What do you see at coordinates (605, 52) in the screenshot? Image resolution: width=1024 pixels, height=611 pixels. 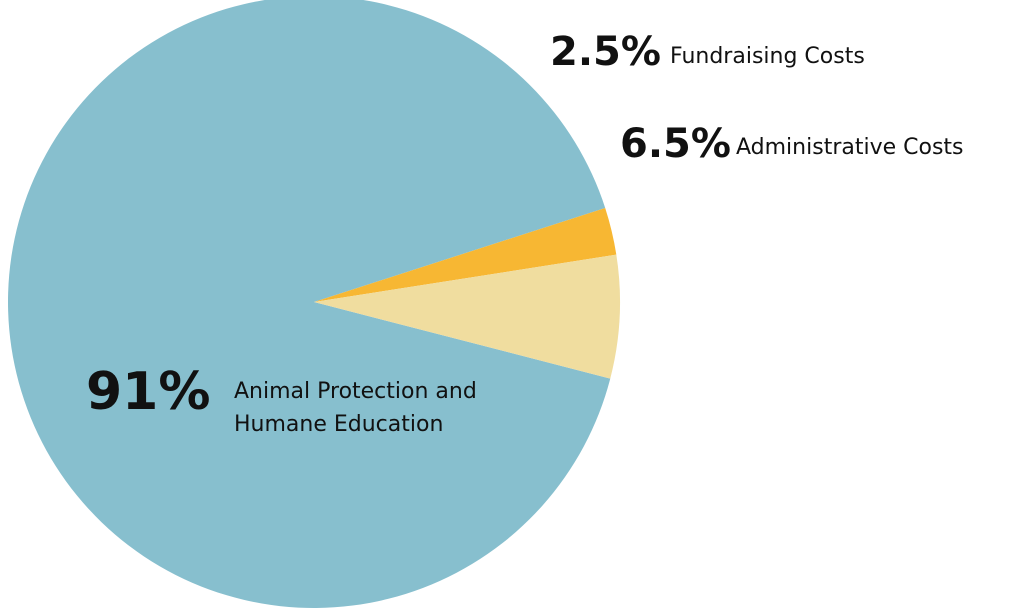 I see `slice-percent-fundraising: 2.5%` at bounding box center [605, 52].